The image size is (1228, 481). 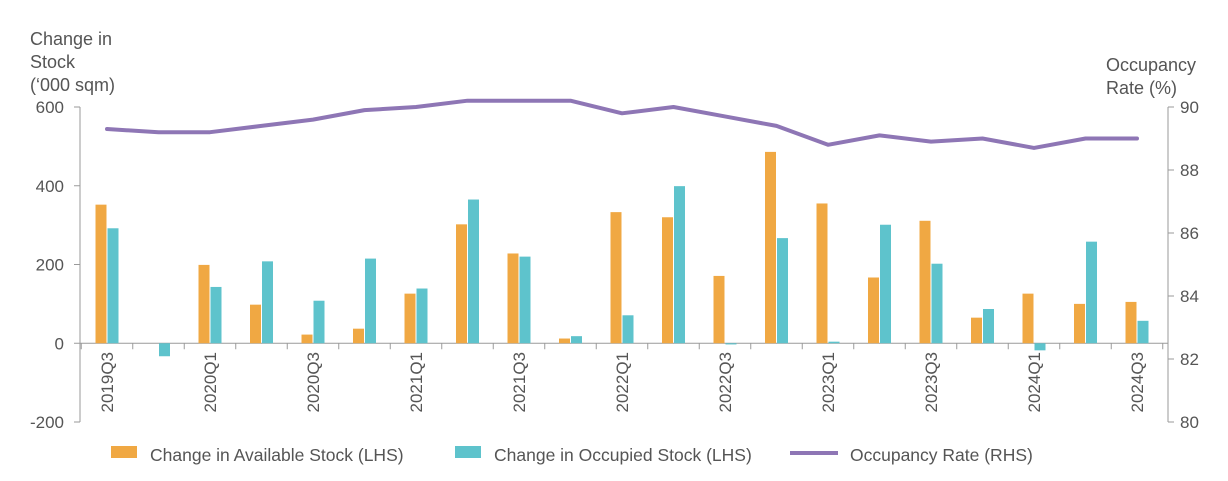 I want to click on x-tick-label: 2020Q3, so click(x=313, y=382).